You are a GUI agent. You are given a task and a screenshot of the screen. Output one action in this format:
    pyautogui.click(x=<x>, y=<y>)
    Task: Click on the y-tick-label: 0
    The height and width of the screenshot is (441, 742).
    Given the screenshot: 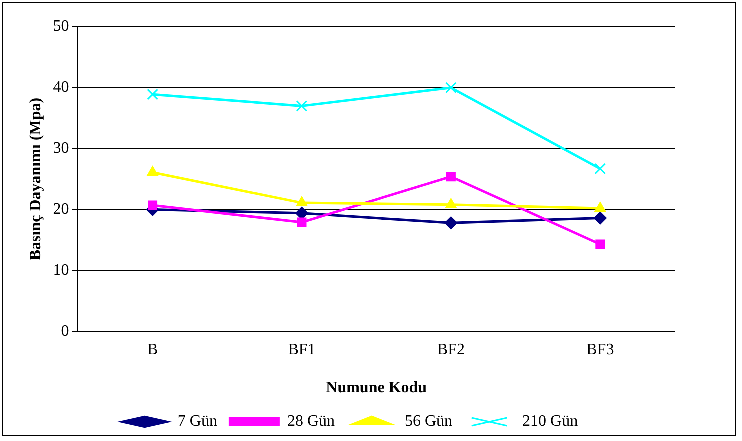 What is the action you would take?
    pyautogui.click(x=65, y=331)
    